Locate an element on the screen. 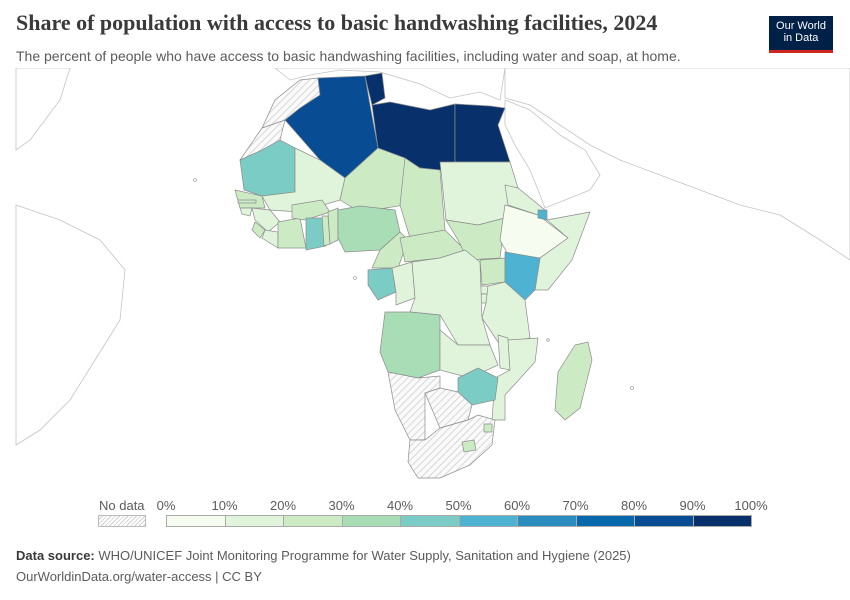  legend-tick-label: 20% is located at coordinates (283, 505).